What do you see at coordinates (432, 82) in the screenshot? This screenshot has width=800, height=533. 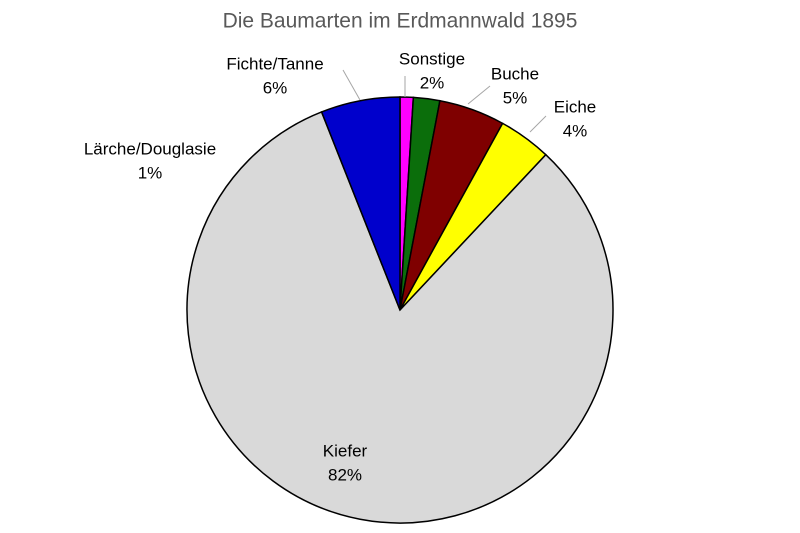 I see `slice-value: 2%` at bounding box center [432, 82].